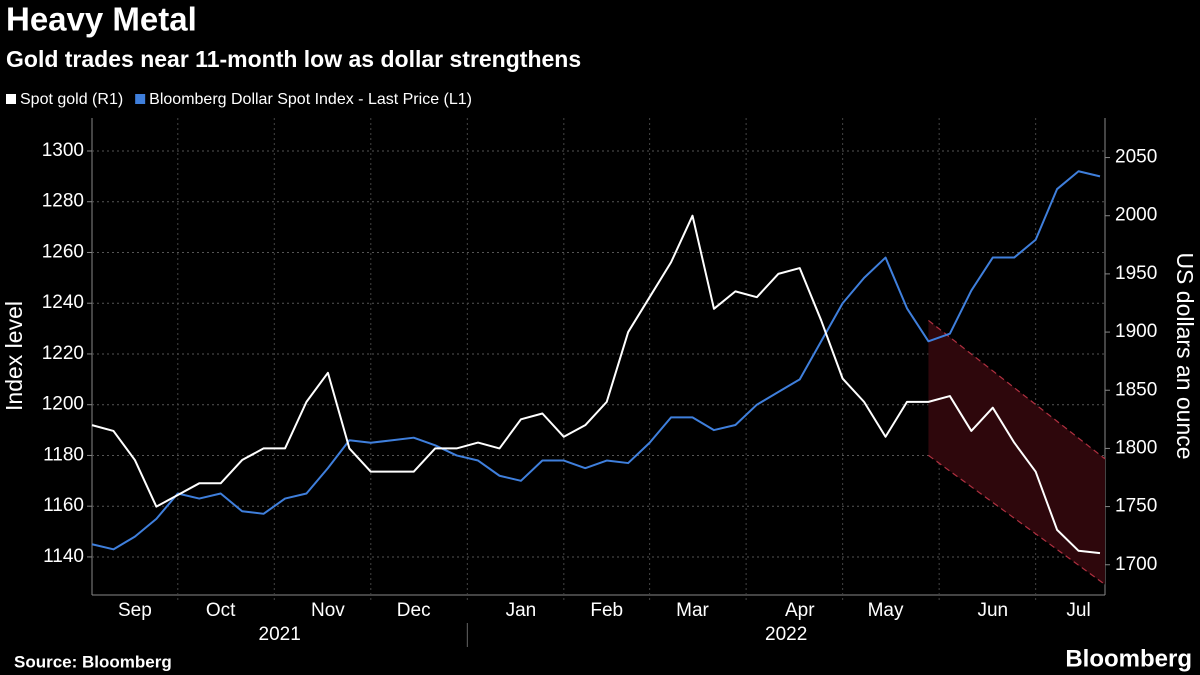  I want to click on y2-tick-label: 1900, so click(1136, 331).